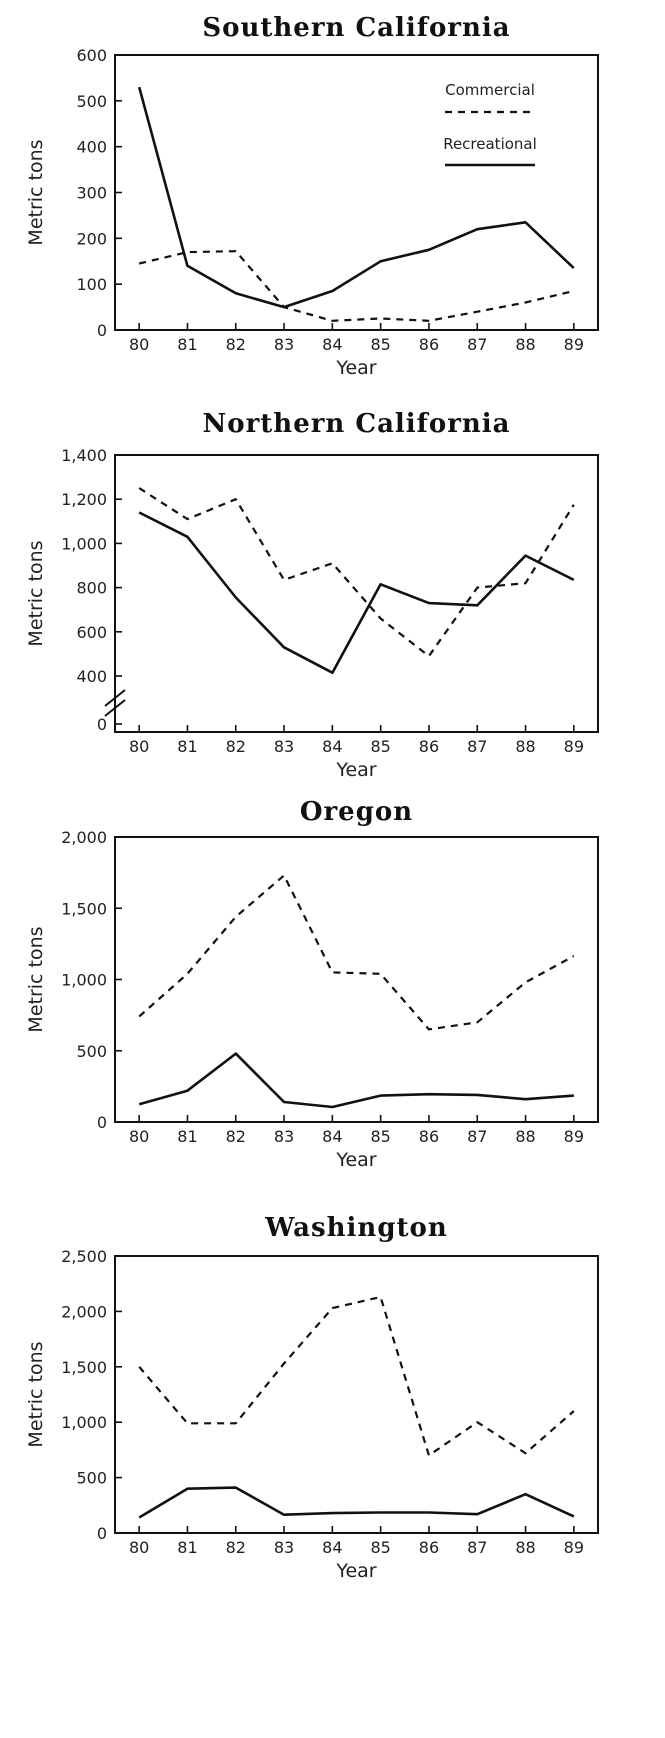 The height and width of the screenshot is (1738, 665). What do you see at coordinates (490, 90) in the screenshot?
I see `legend-label-commercial: Commercial` at bounding box center [490, 90].